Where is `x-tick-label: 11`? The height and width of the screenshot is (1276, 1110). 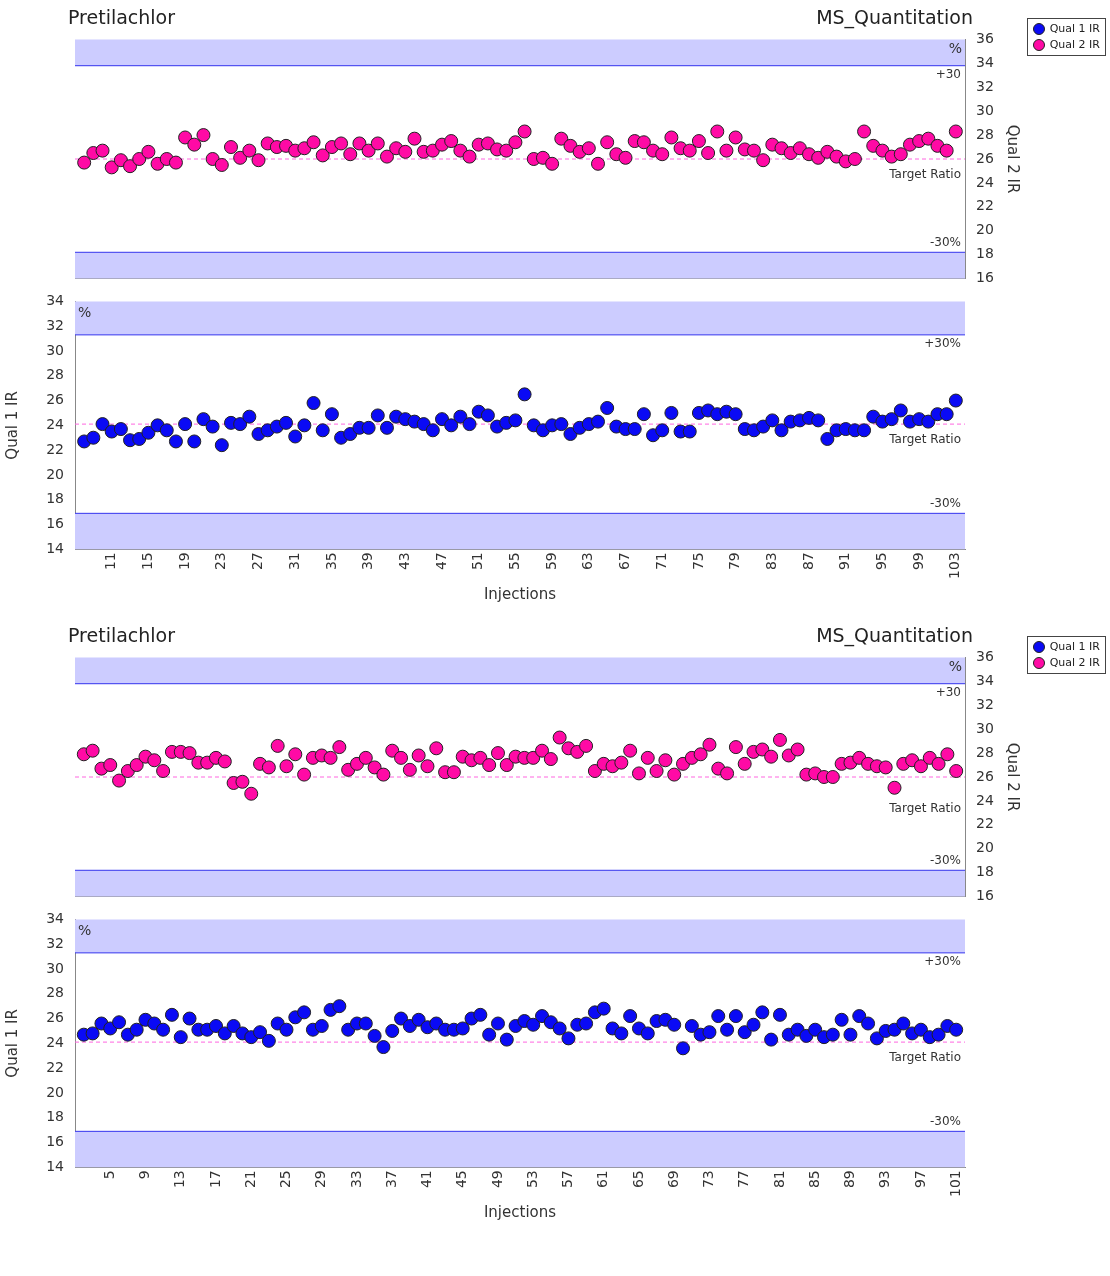
x-tick-label: 11 is located at coordinates (110, 561).